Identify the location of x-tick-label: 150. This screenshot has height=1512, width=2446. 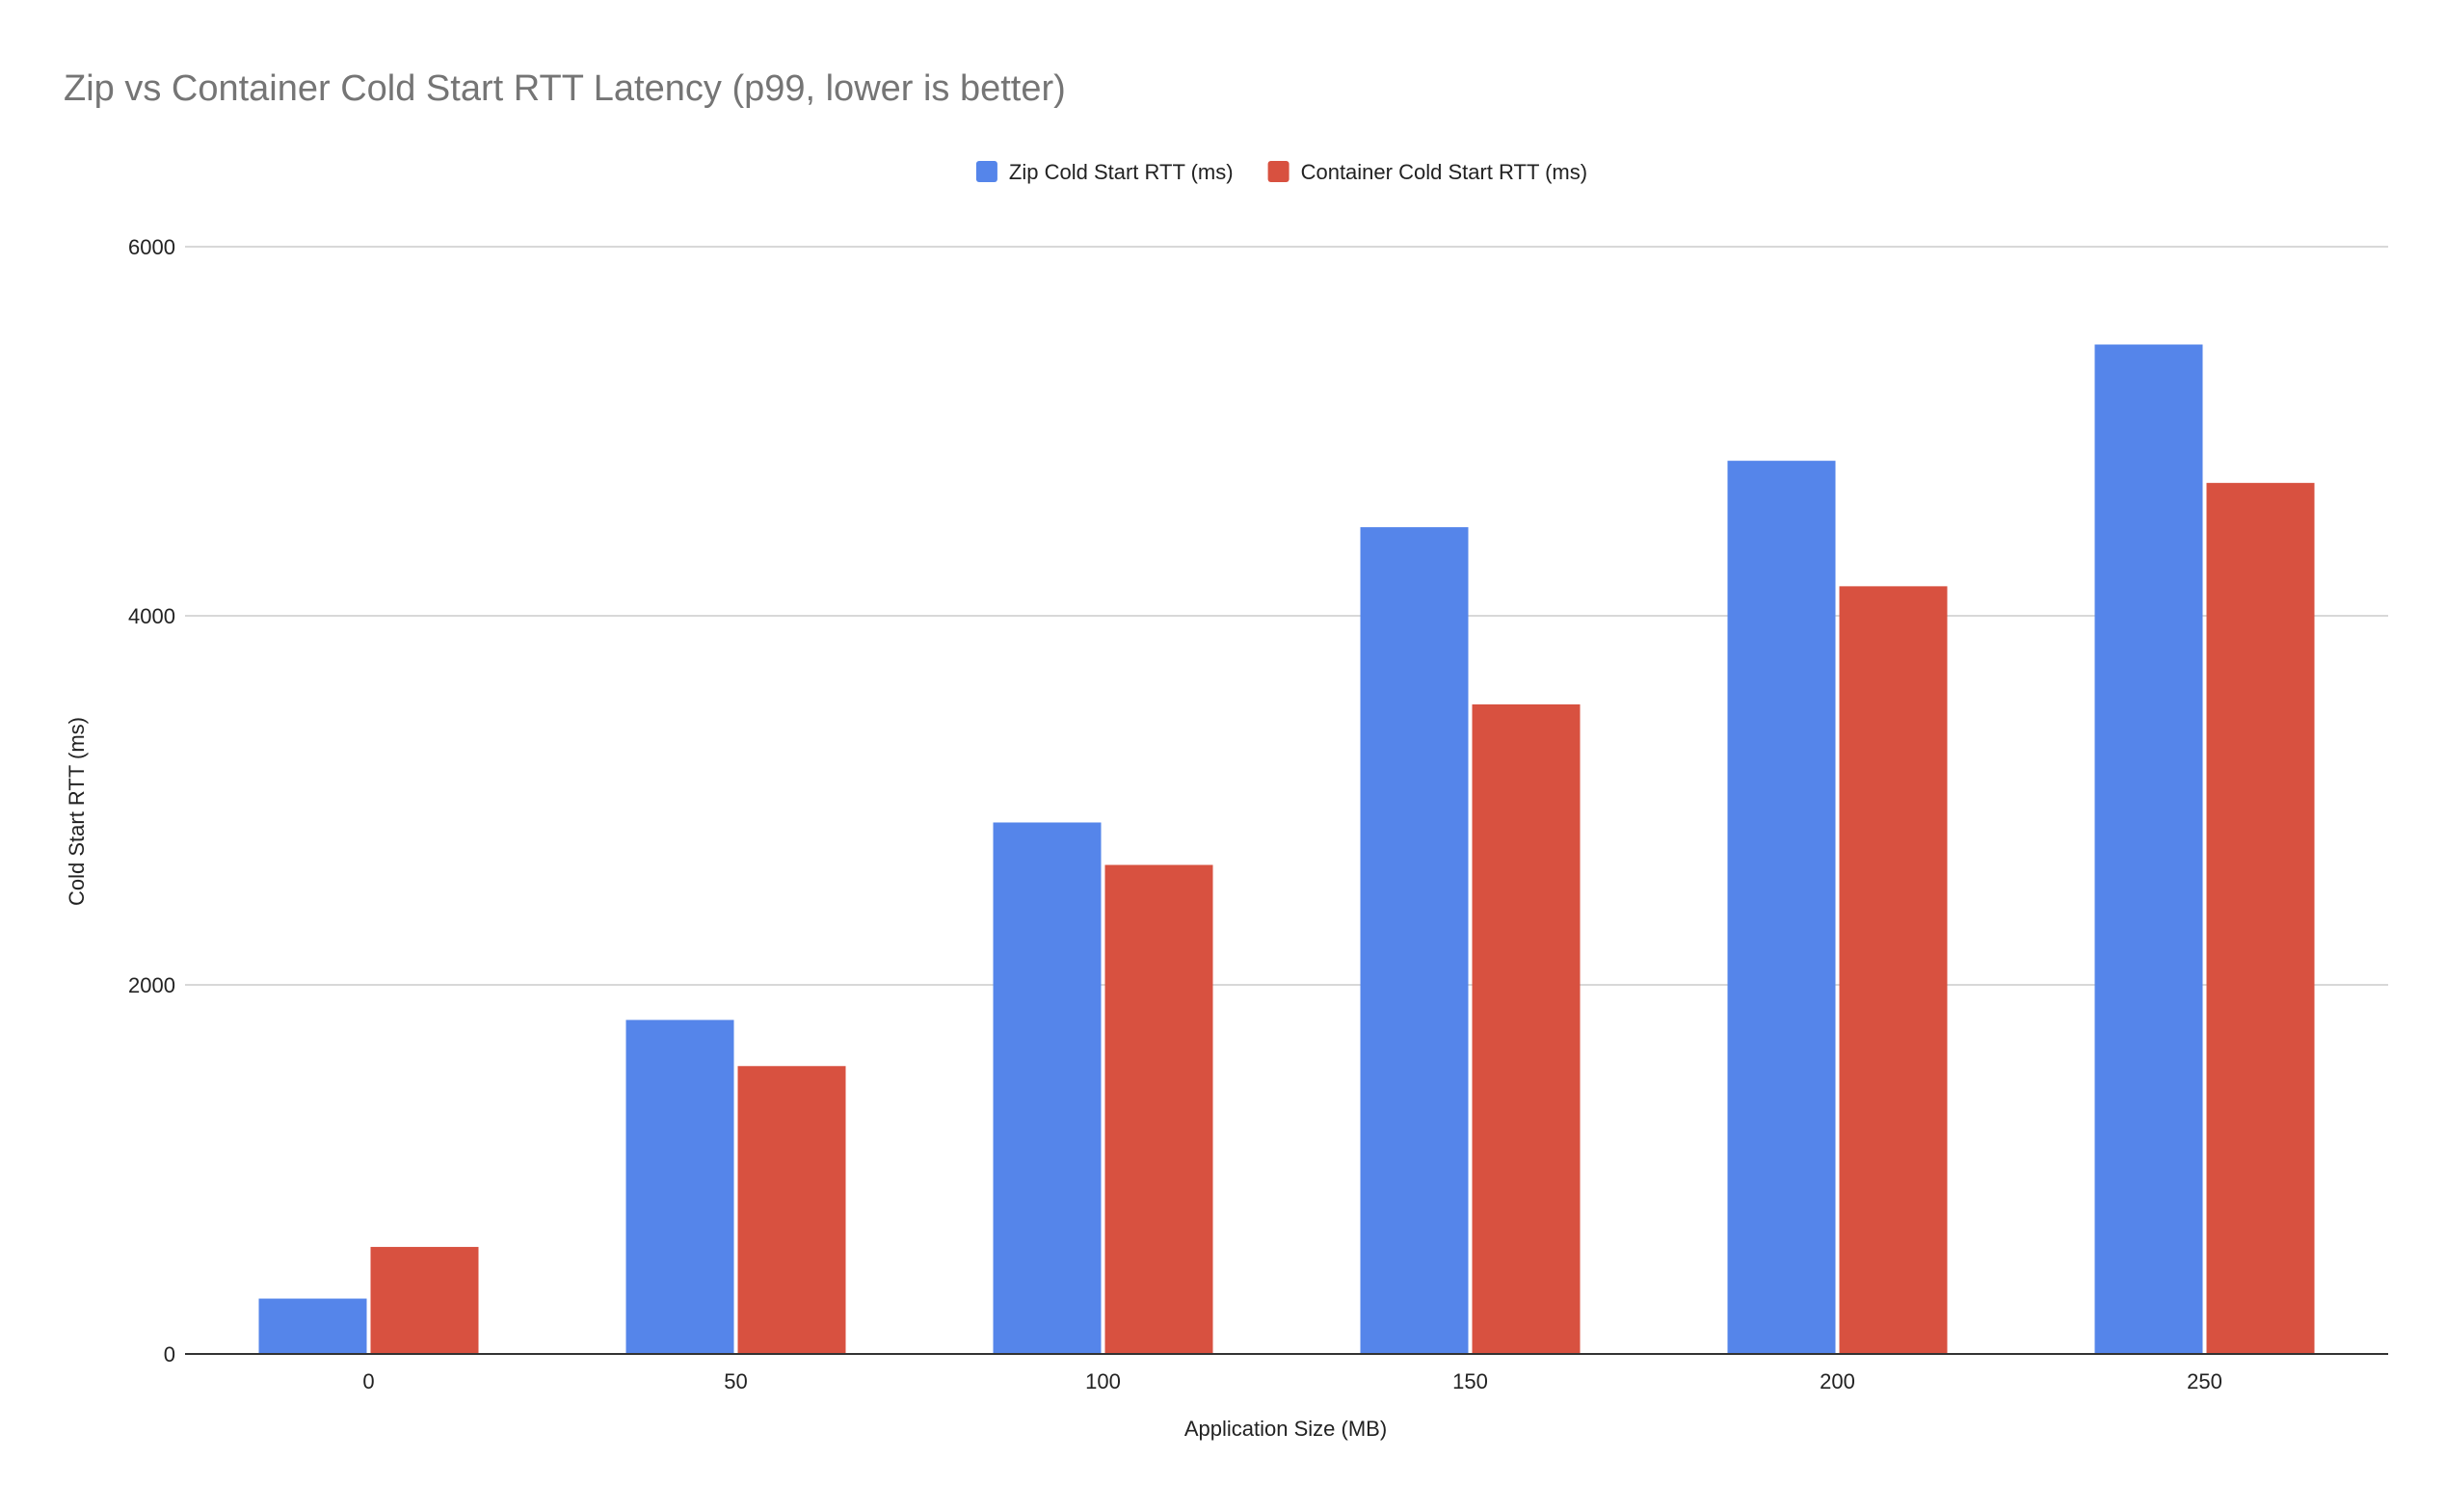
(1470, 1381).